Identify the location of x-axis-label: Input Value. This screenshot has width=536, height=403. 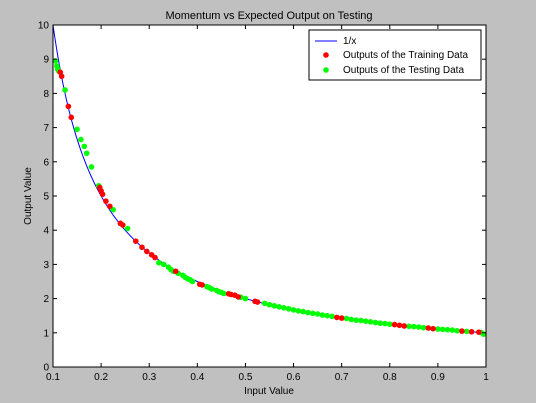
(269, 391).